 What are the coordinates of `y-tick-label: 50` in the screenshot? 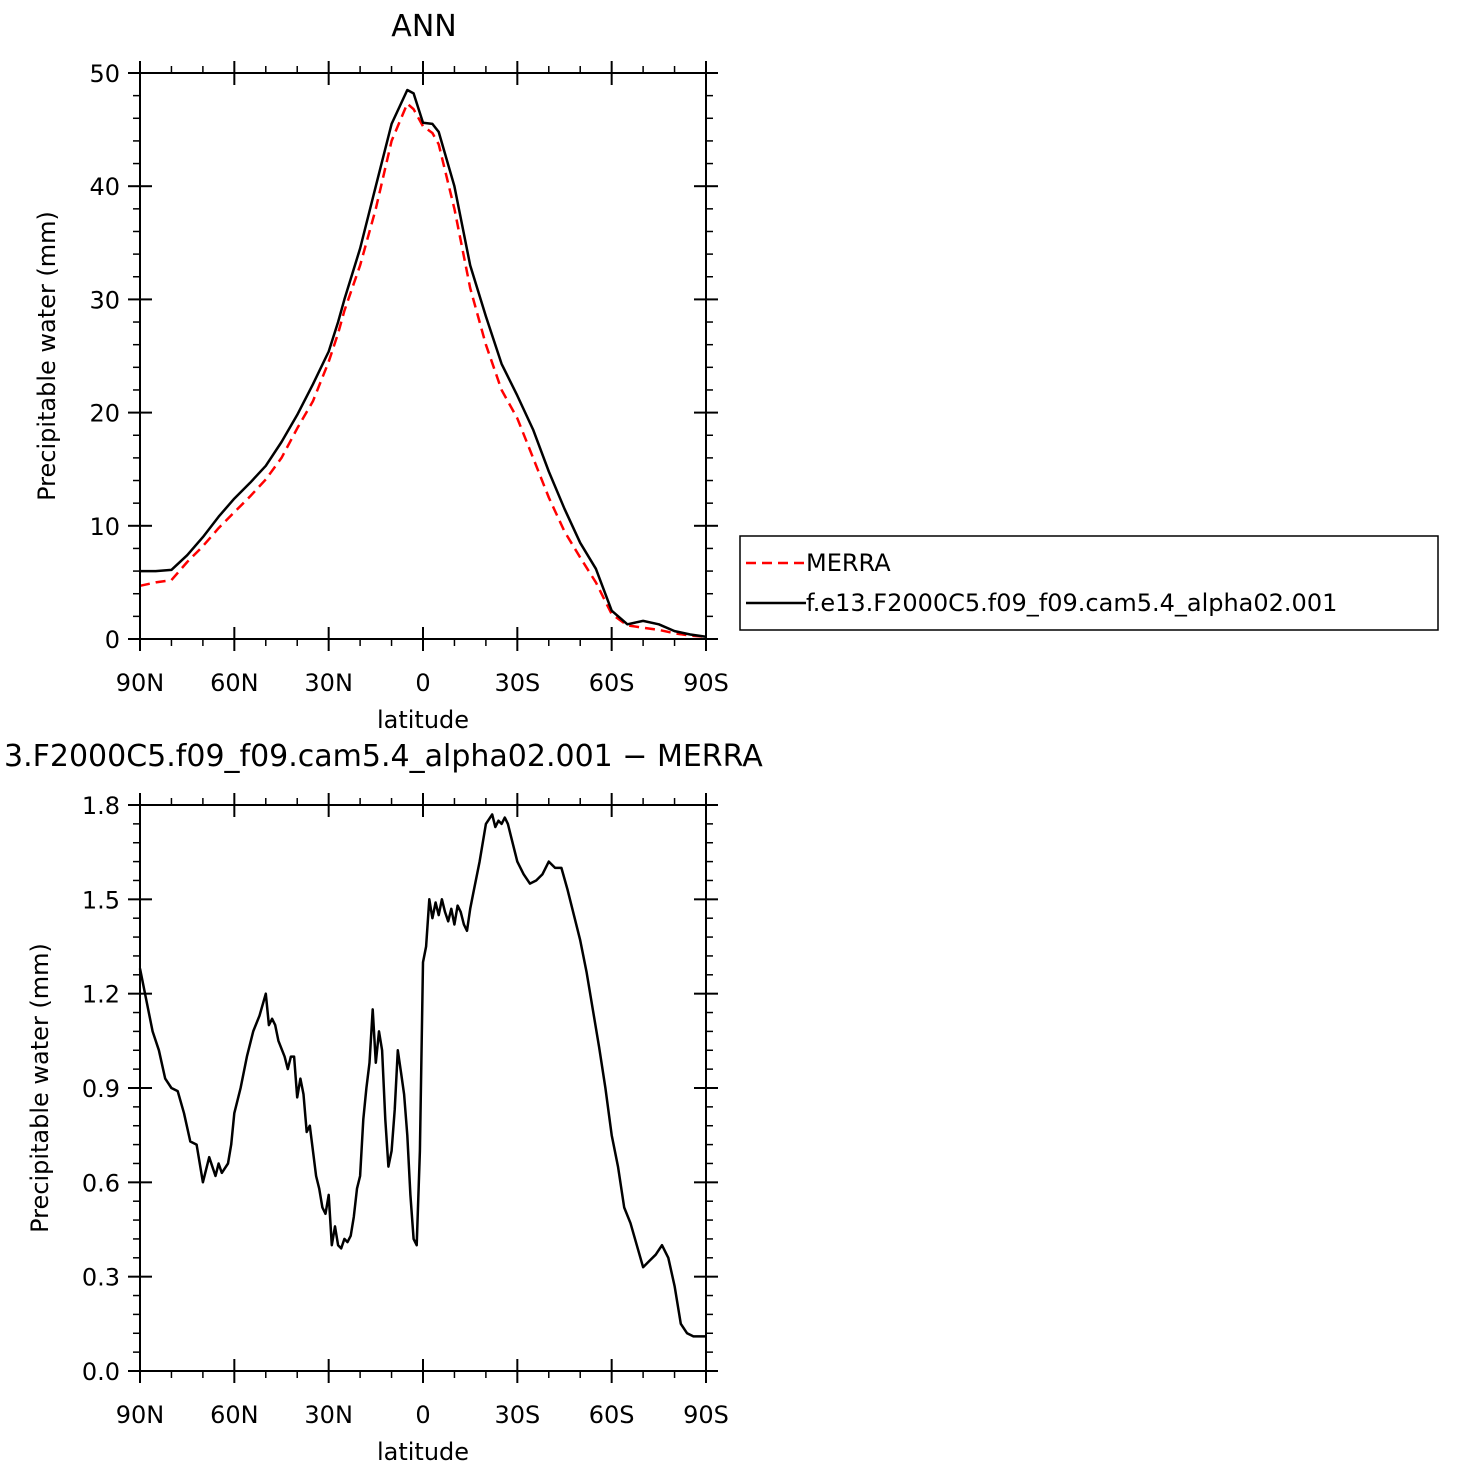 It's located at (104, 74).